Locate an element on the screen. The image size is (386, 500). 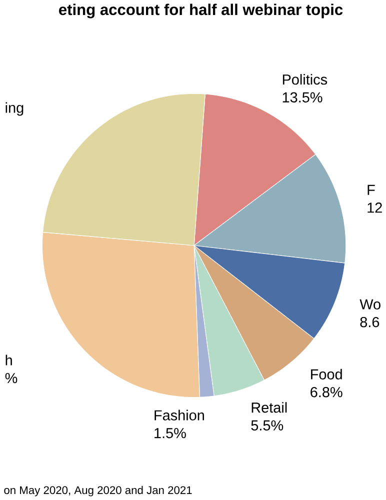
slice-label: F is located at coordinates (371, 189).